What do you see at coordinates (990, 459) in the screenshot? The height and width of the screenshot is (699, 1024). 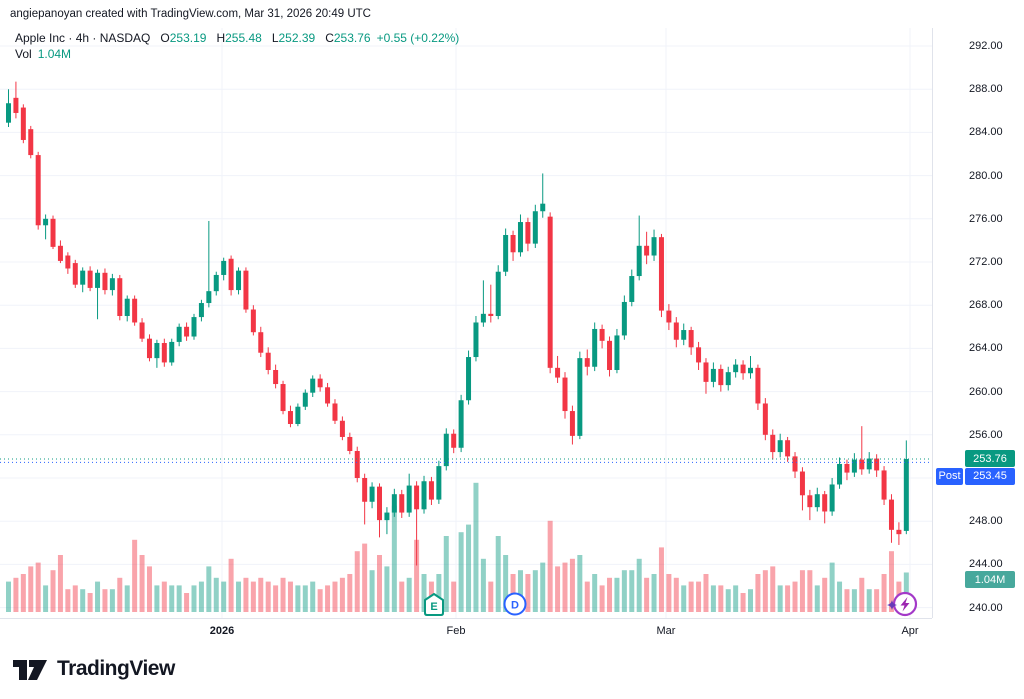 I see `last-price-badge: 253.76` at bounding box center [990, 459].